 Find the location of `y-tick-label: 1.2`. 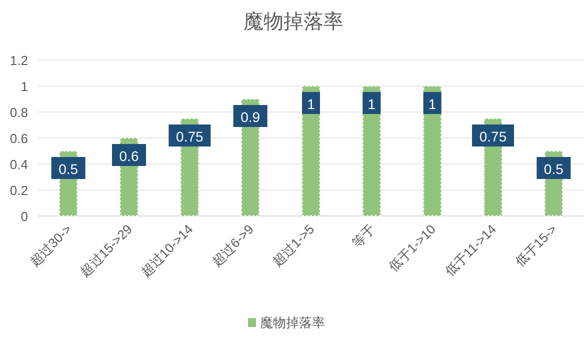

y-tick-label: 1.2 is located at coordinates (19, 60).